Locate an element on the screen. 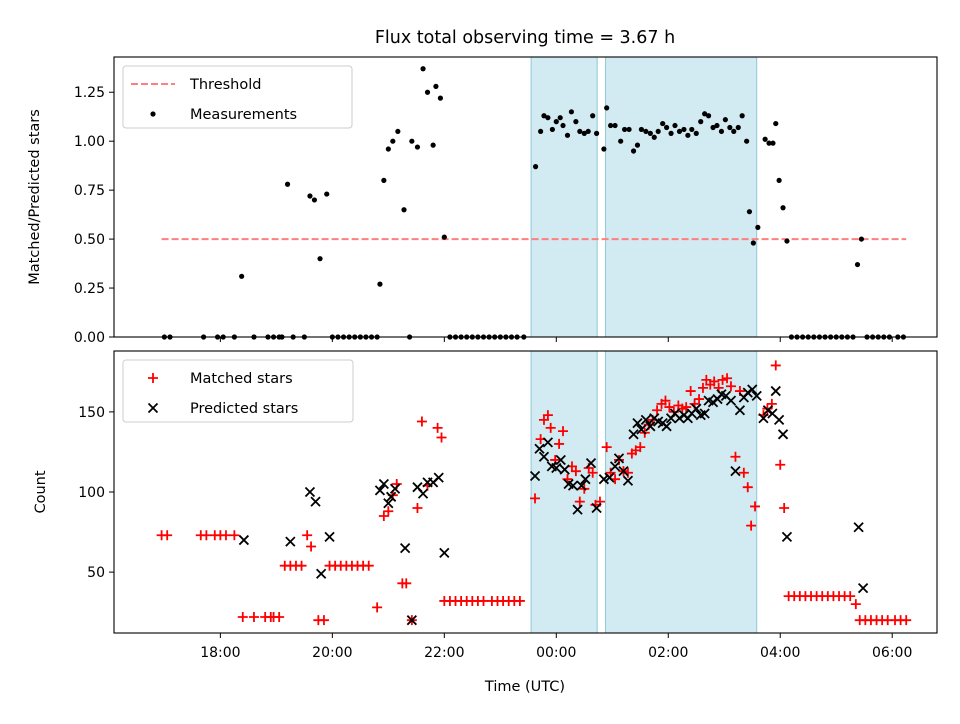 This screenshot has height=724, width=960. top-y-tick-label: 1.00 is located at coordinates (89, 142).